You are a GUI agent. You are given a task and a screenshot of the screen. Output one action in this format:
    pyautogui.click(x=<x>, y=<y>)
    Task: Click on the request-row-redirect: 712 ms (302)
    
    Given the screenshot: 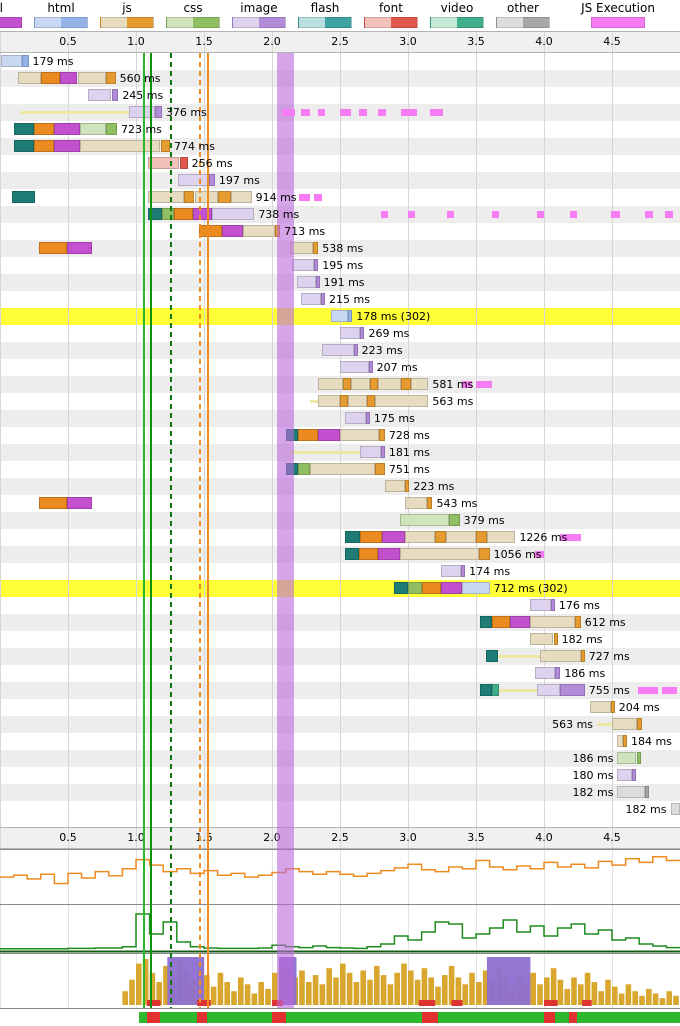 What is the action you would take?
    pyautogui.click(x=340, y=588)
    